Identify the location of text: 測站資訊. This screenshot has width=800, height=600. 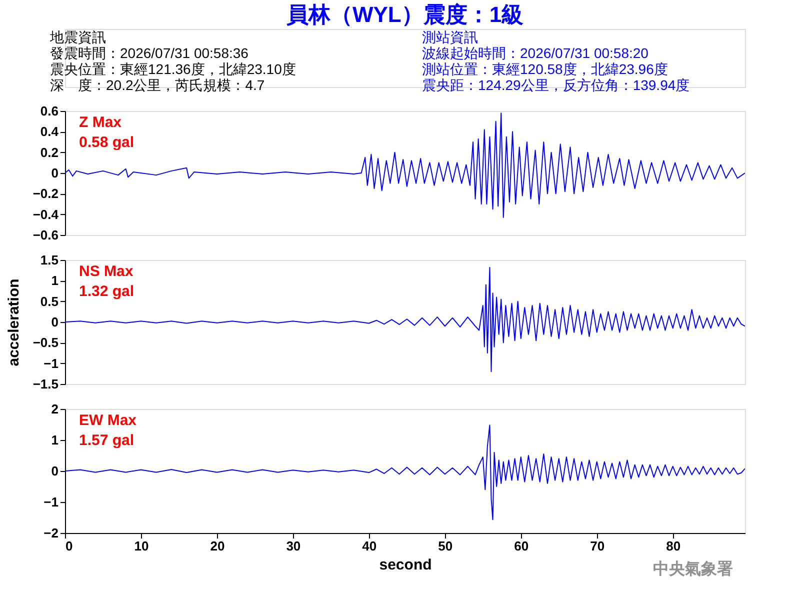
(450, 37).